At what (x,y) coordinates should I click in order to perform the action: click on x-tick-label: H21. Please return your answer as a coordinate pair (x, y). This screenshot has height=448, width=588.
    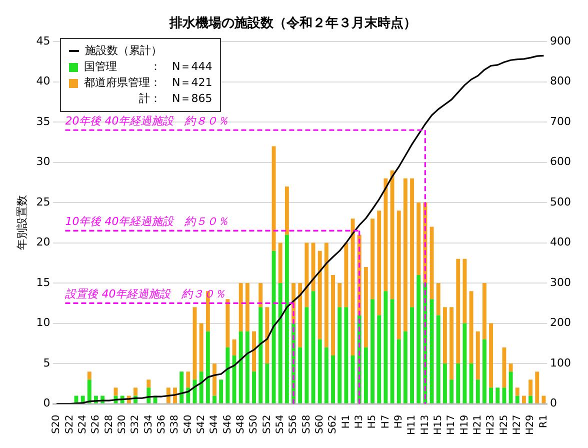
    Looking at the image, I should click on (478, 425).